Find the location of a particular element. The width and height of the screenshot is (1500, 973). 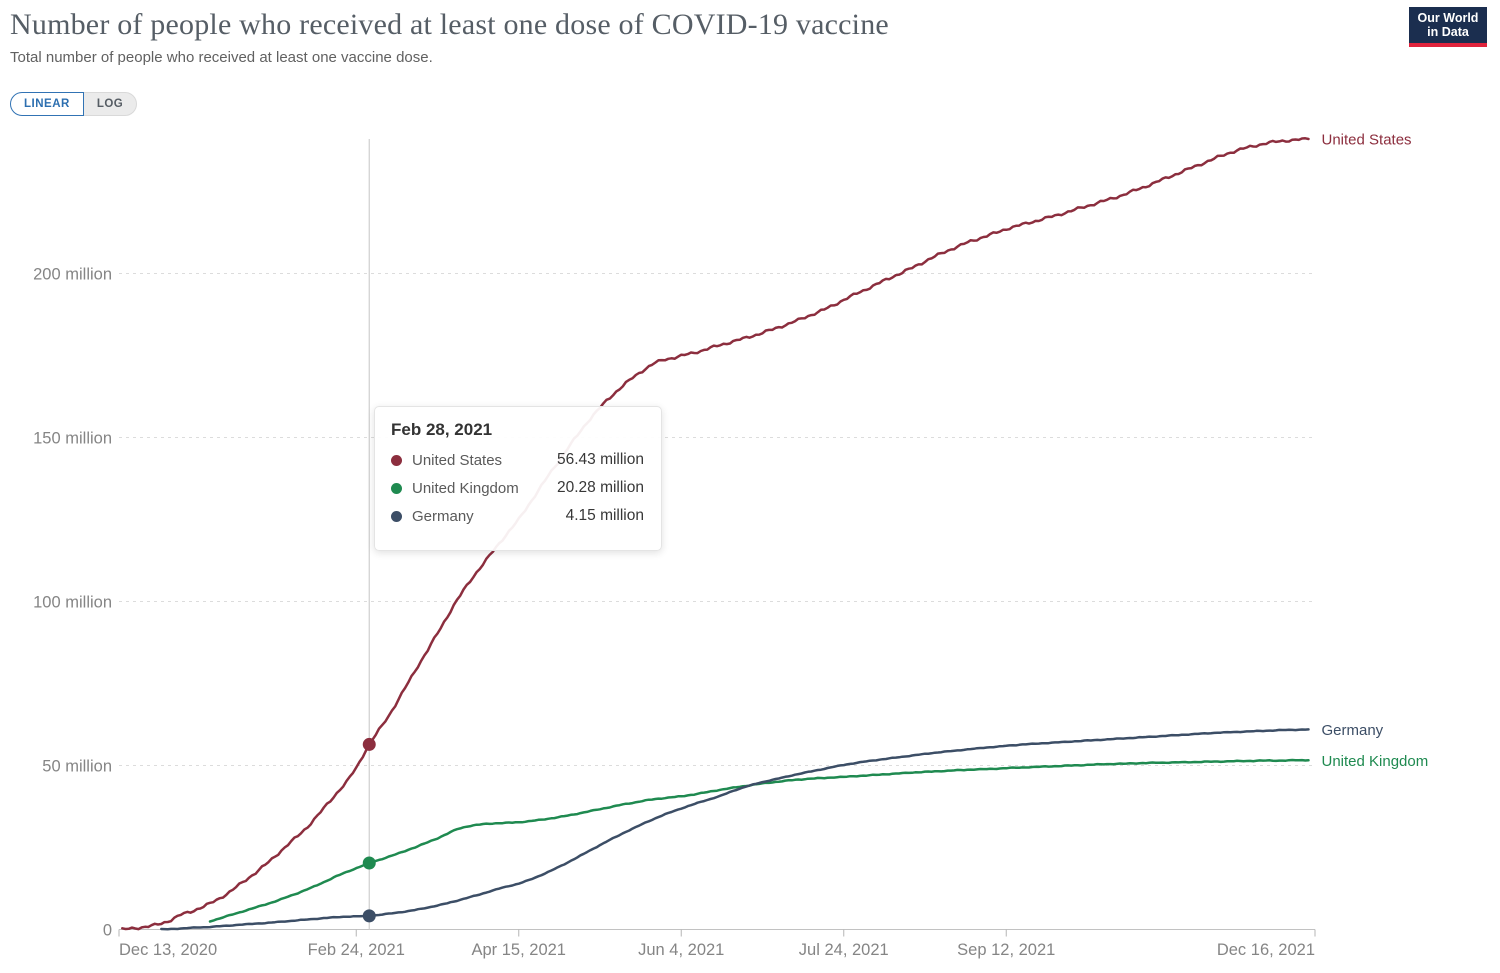

x-axis-tick-label: Apr 15, 2021 is located at coordinates (519, 950).